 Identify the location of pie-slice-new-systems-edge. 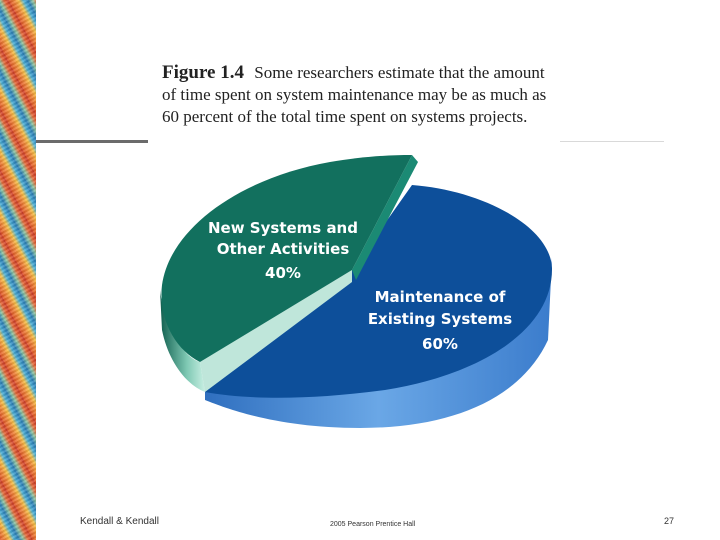
(276, 331).